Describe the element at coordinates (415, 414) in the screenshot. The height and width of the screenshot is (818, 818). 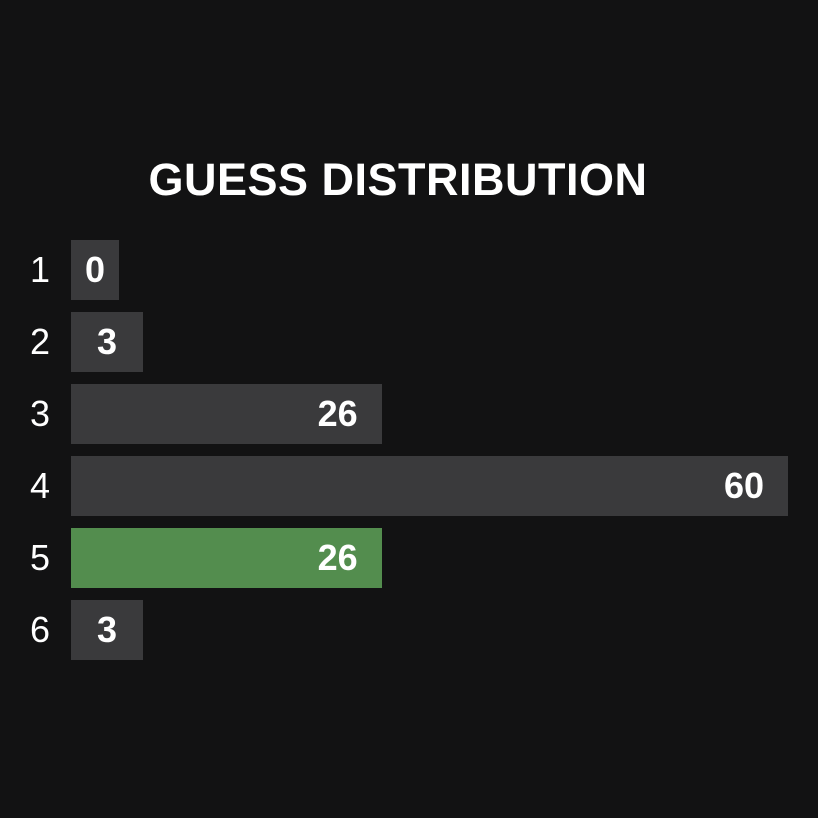
I see `distribution-row: 3 26` at that location.